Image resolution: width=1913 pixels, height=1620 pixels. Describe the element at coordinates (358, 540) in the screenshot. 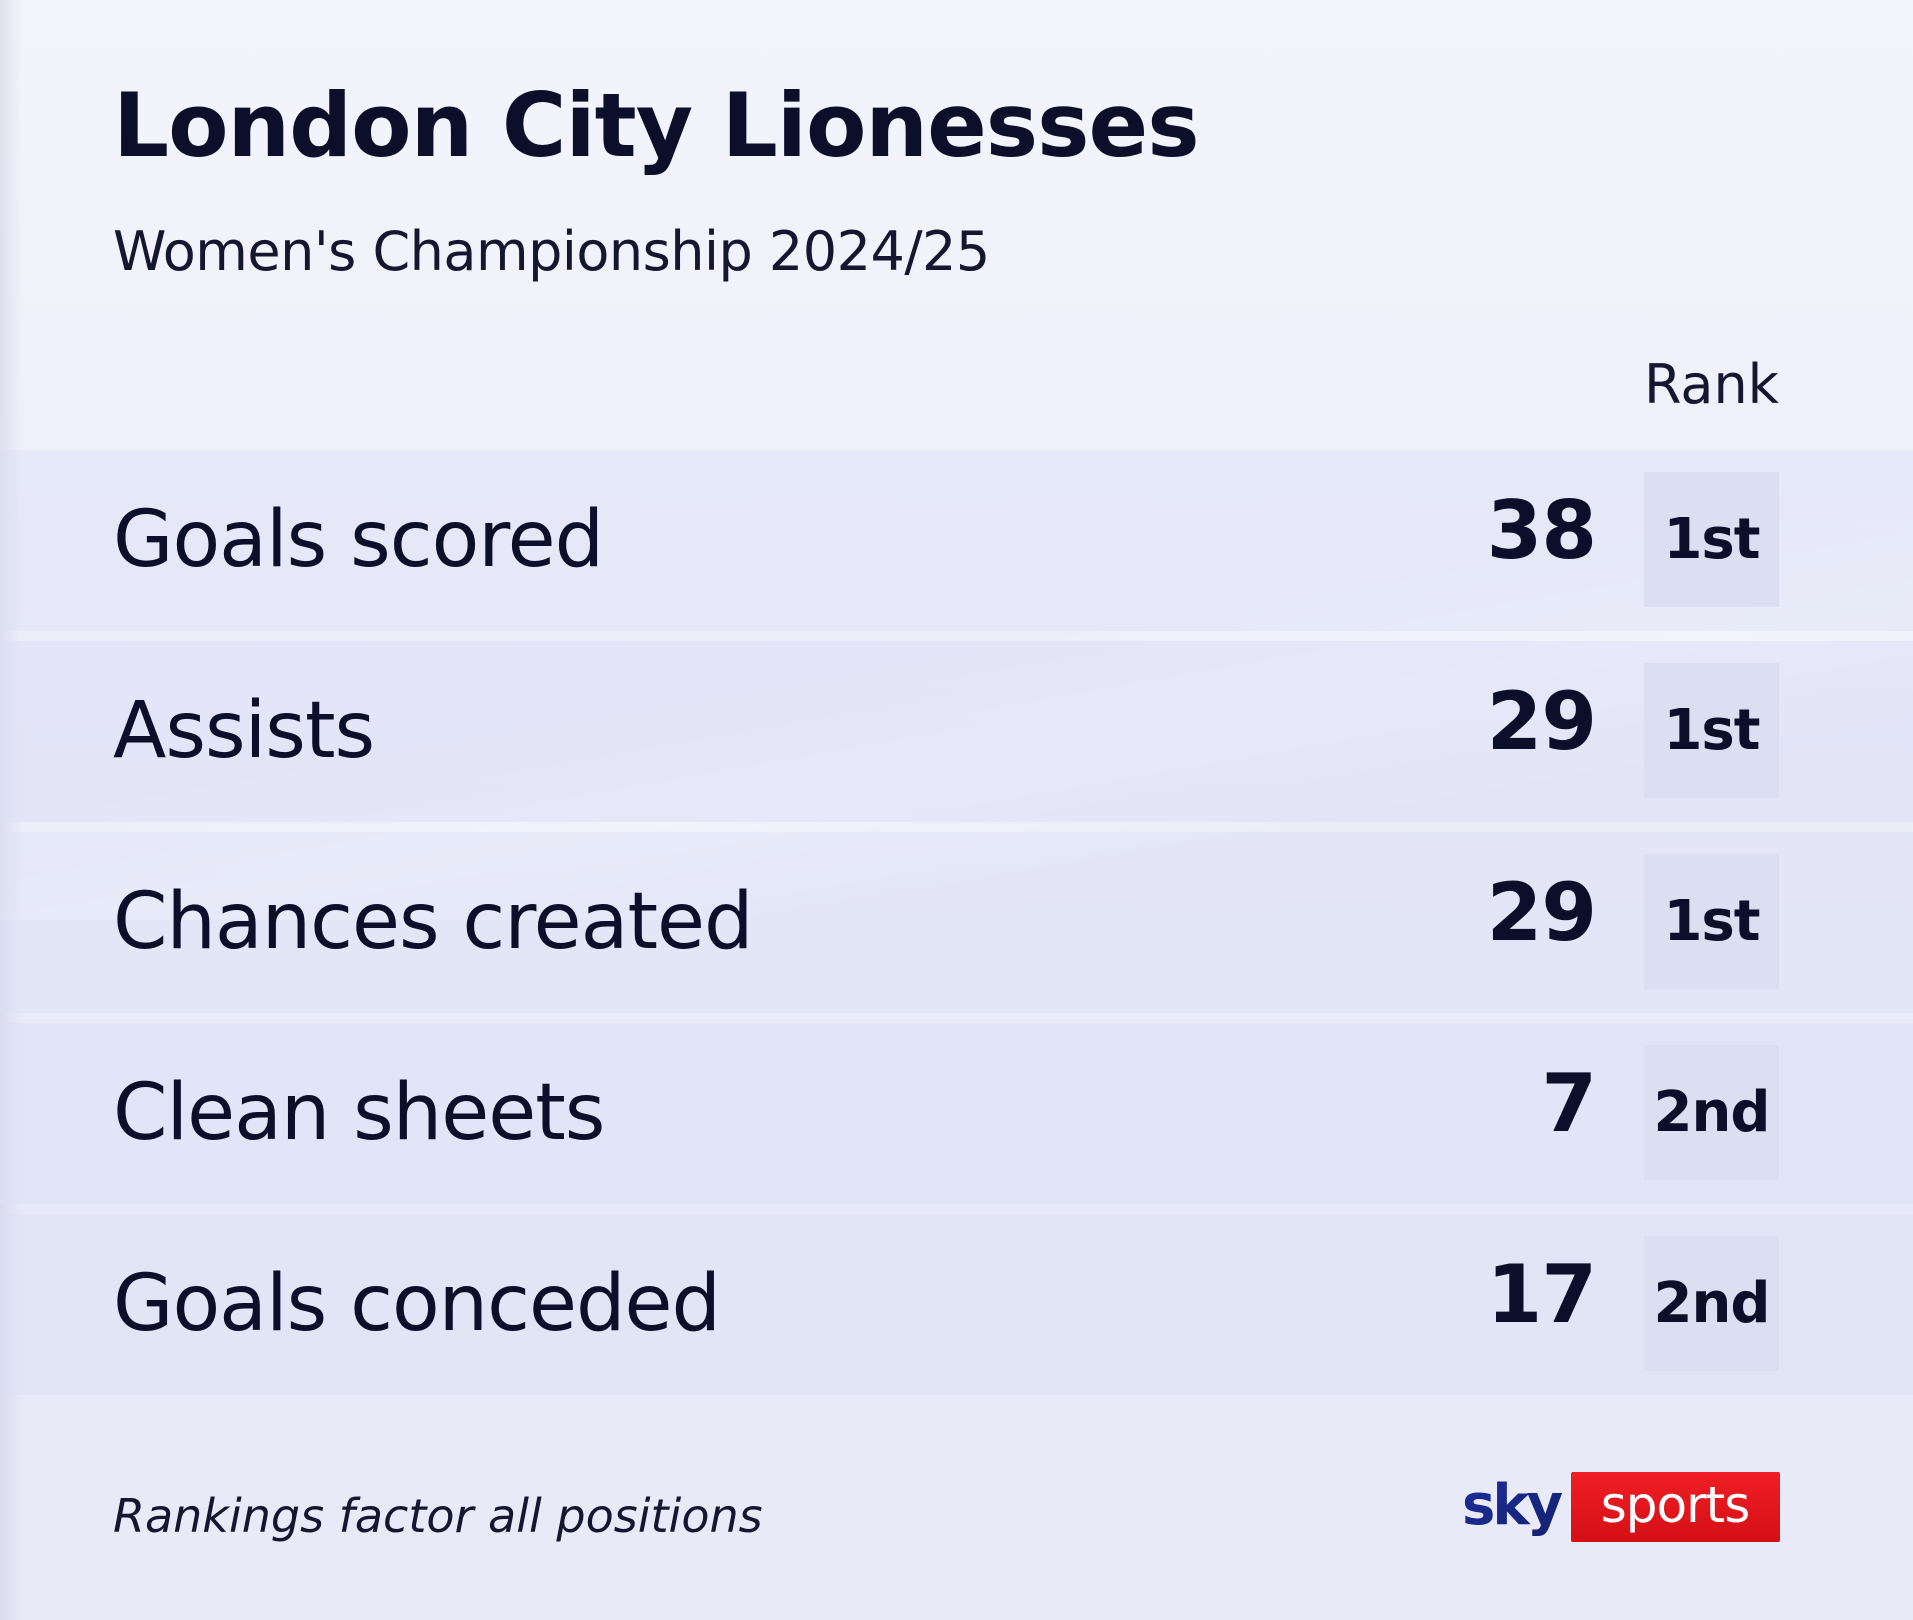

I see `stat-label: Goals scored` at that location.